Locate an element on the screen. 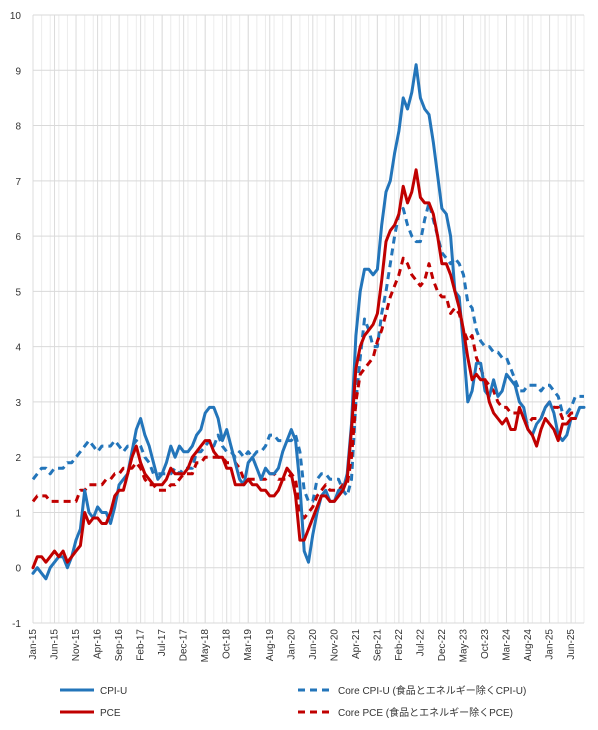 The image size is (598, 730). x-tick-label: Jun-20 is located at coordinates (313, 644).